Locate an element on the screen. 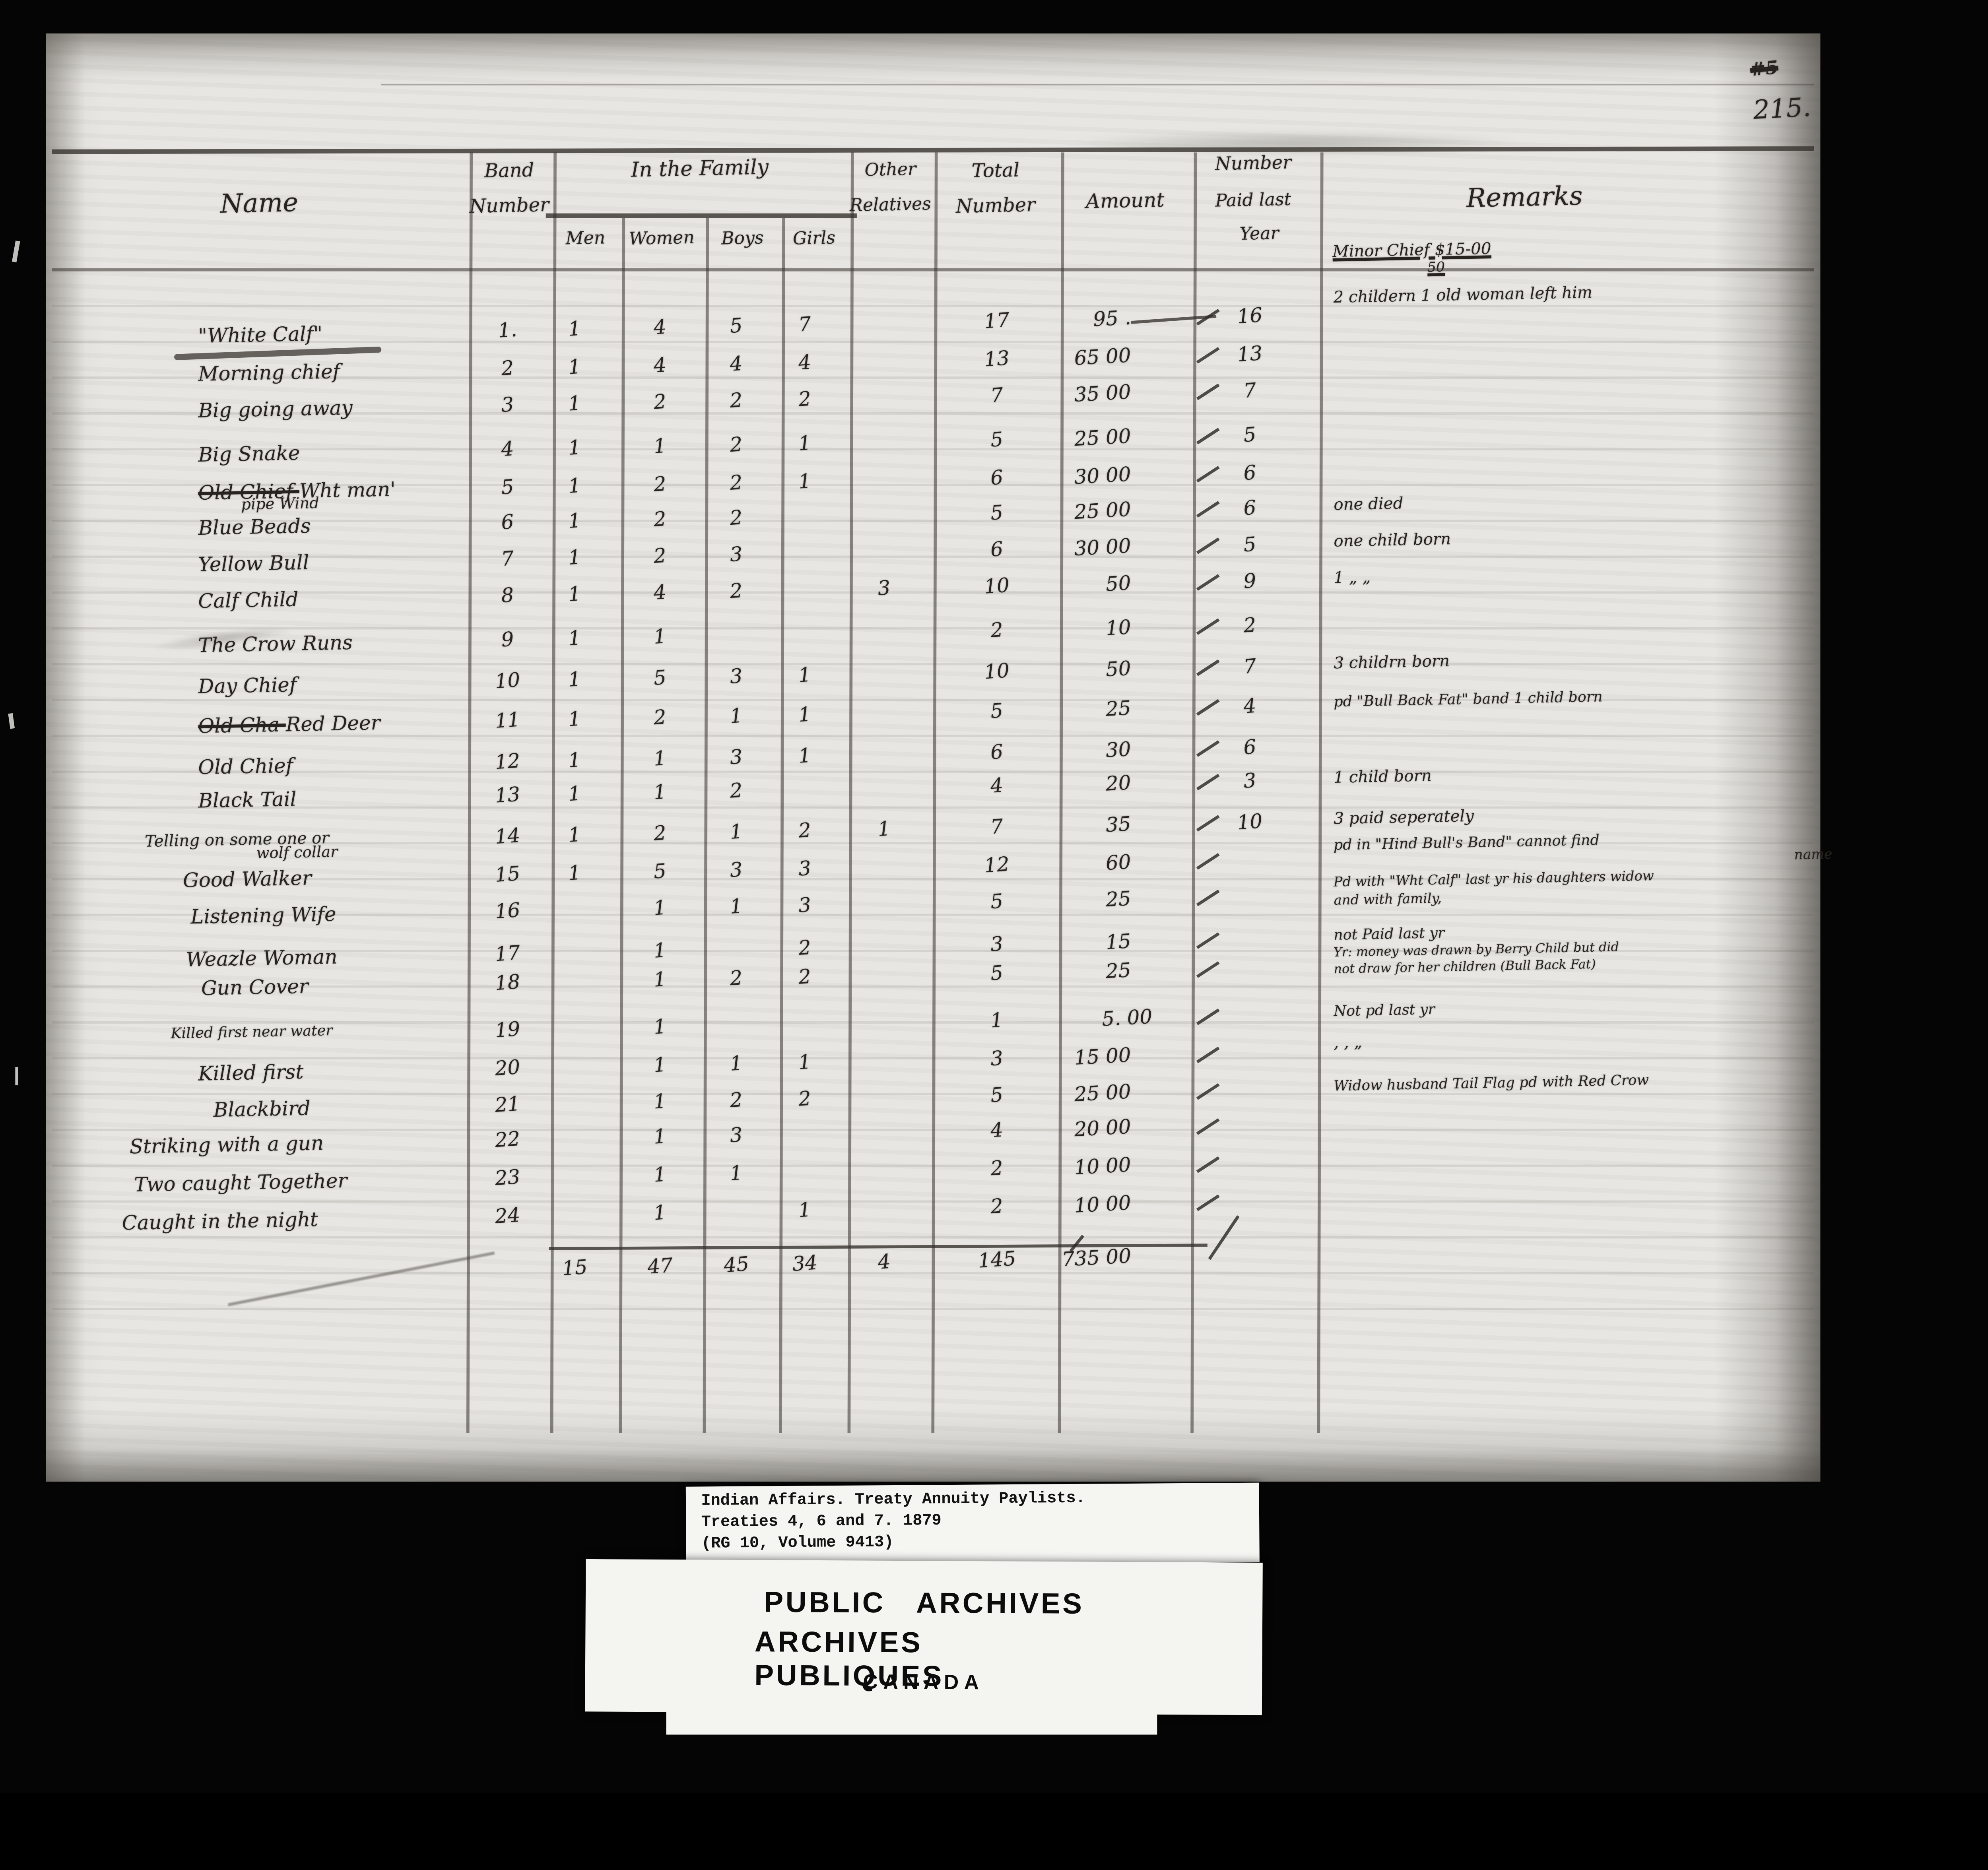 This screenshot has height=1870, width=1988. remark-cell: Not pd last yr is located at coordinates (1384, 1011).